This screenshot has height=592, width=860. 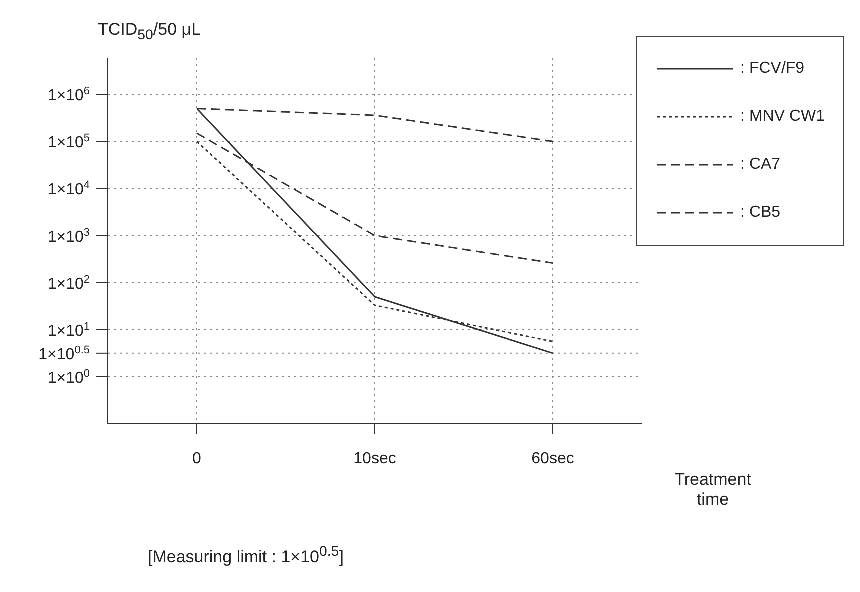 What do you see at coordinates (760, 213) in the screenshot?
I see `legend-label: : CB5` at bounding box center [760, 213].